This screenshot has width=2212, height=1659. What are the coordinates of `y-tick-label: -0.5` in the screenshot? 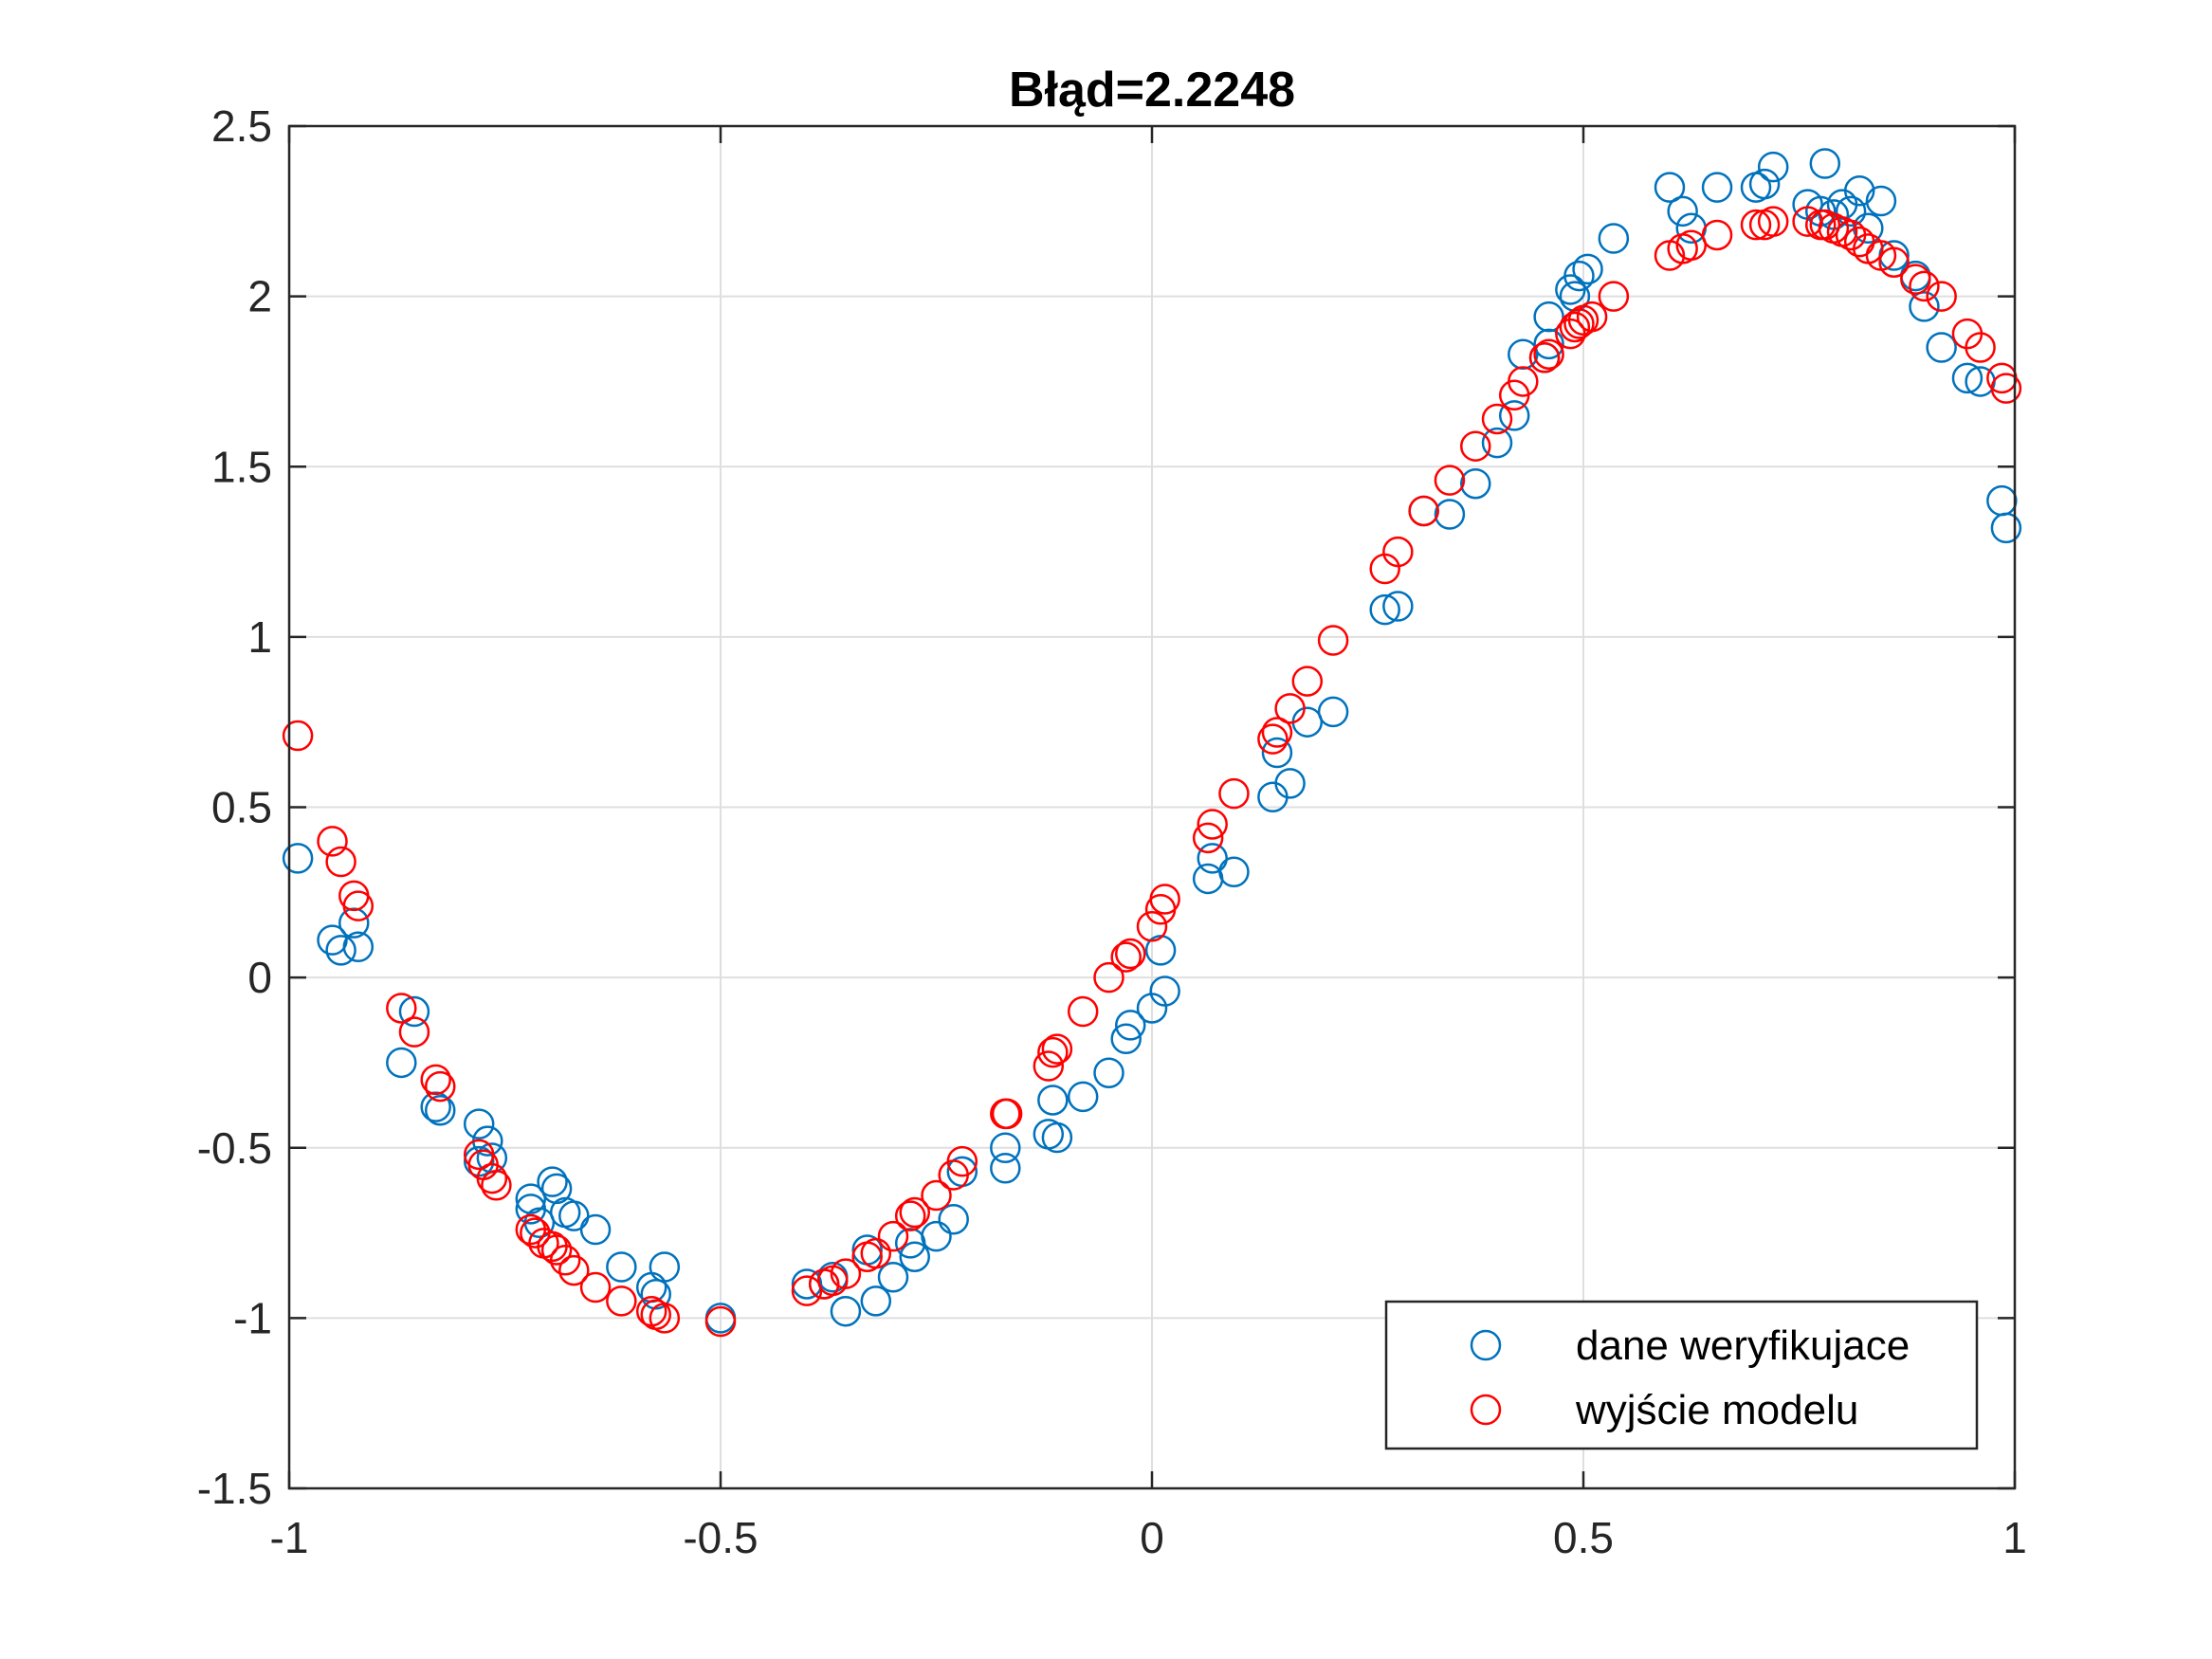 It's located at (234, 1148).